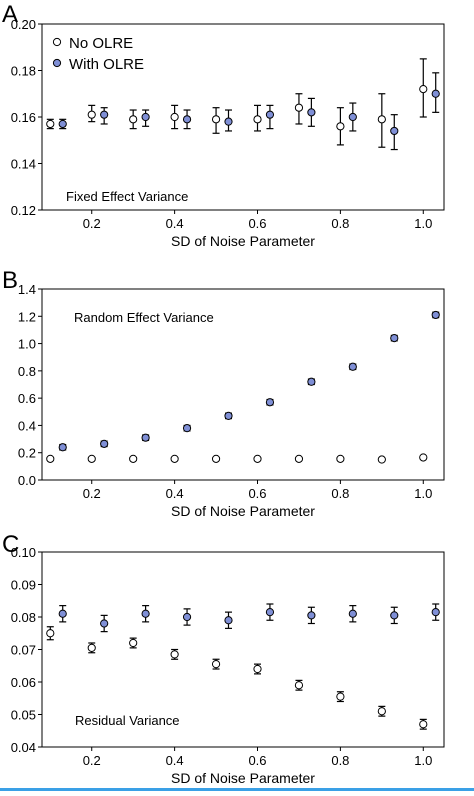 This screenshot has width=474, height=796. I want to click on panel-title: Random Effect Variance, so click(144, 317).